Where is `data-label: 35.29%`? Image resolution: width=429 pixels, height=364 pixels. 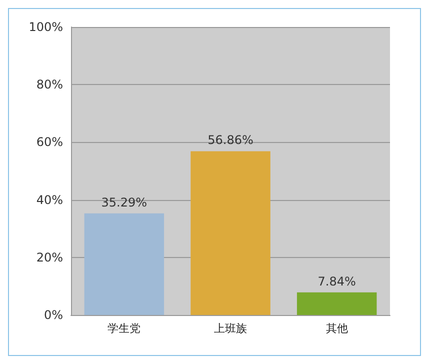 data-label: 35.29% is located at coordinates (124, 202).